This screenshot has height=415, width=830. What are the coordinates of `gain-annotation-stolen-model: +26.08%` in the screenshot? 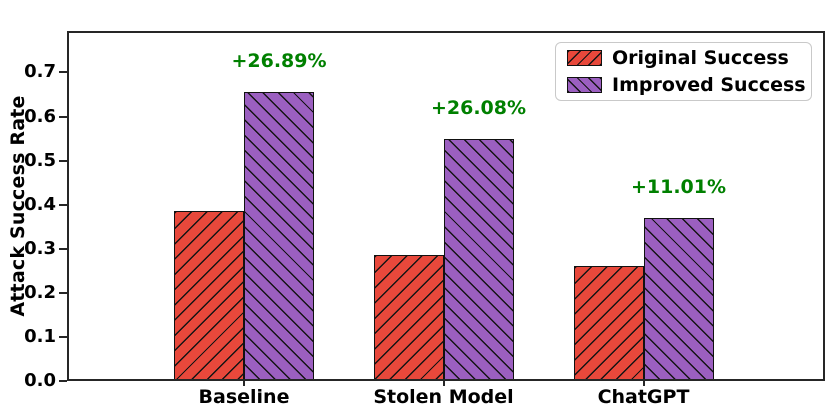 It's located at (478, 108).